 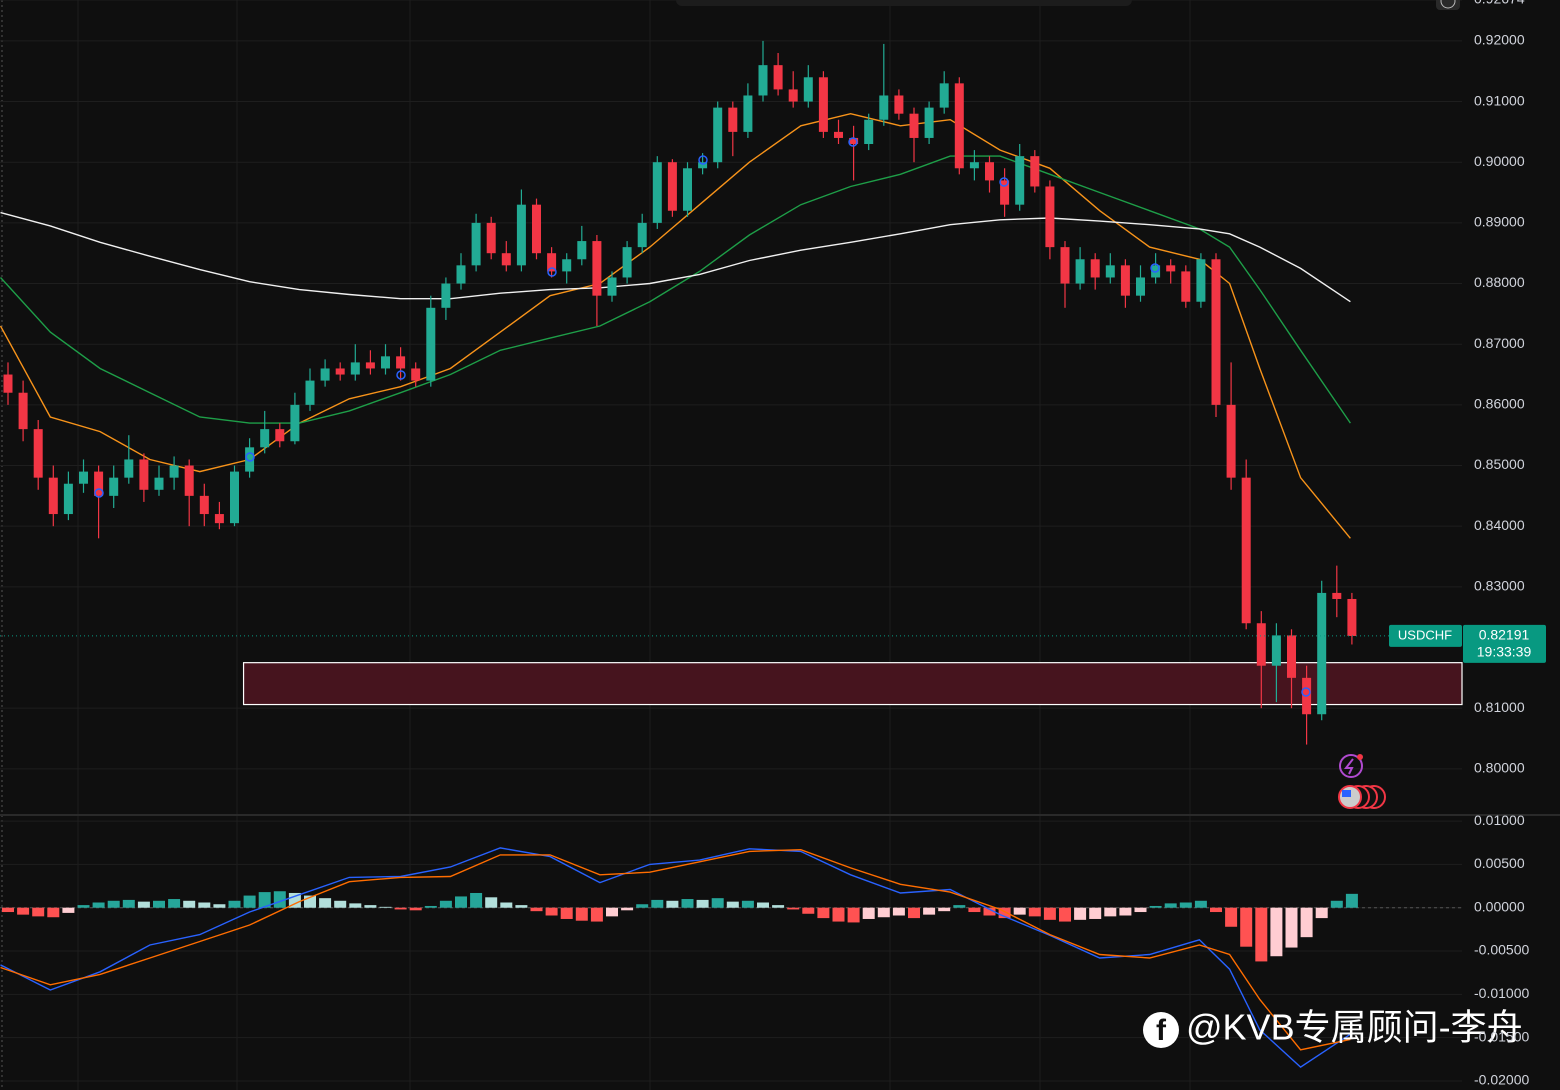 What do you see at coordinates (1499, 100) in the screenshot?
I see `y-tick-label: 0.91000` at bounding box center [1499, 100].